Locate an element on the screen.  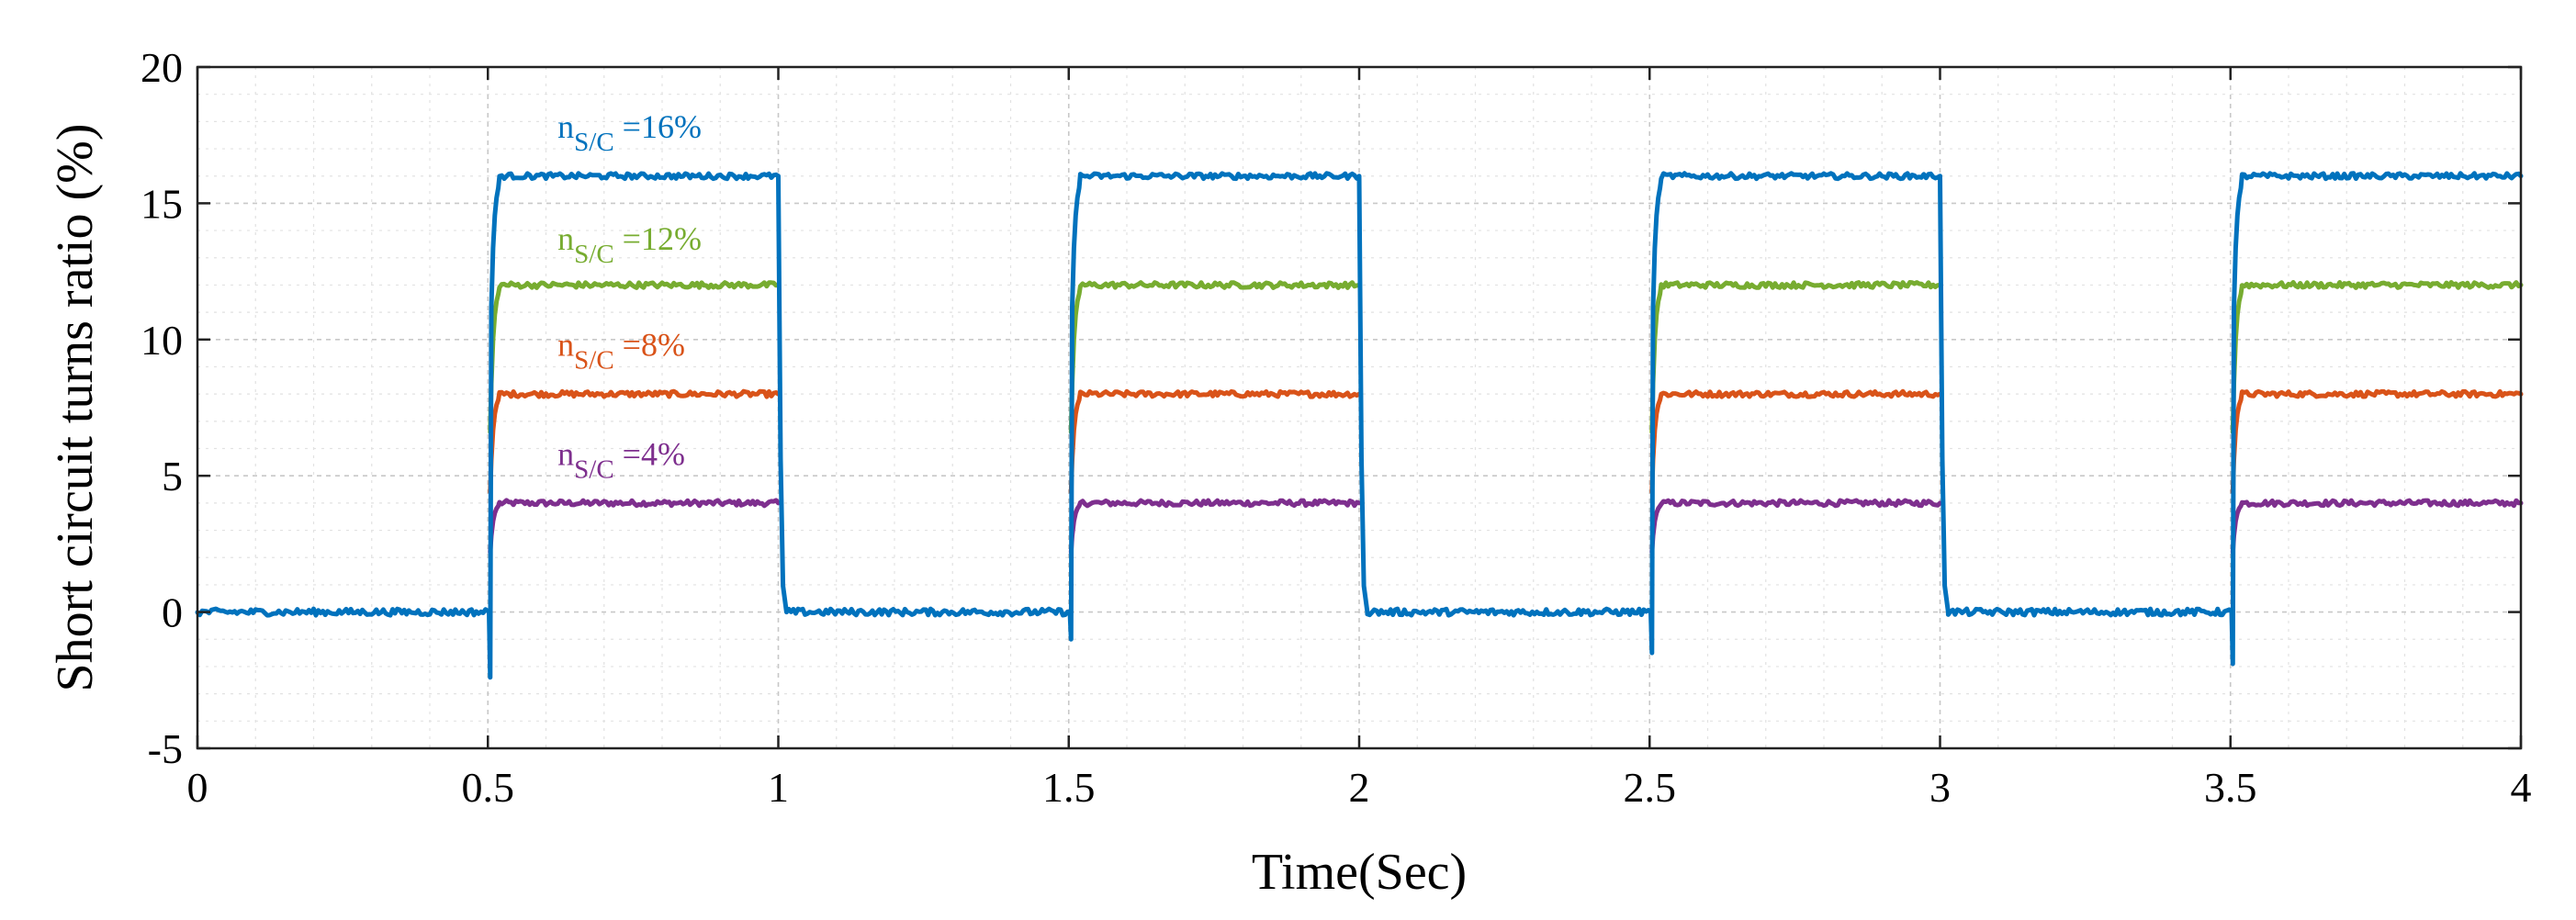
series-annotation: nS/C =12% is located at coordinates (629, 245).